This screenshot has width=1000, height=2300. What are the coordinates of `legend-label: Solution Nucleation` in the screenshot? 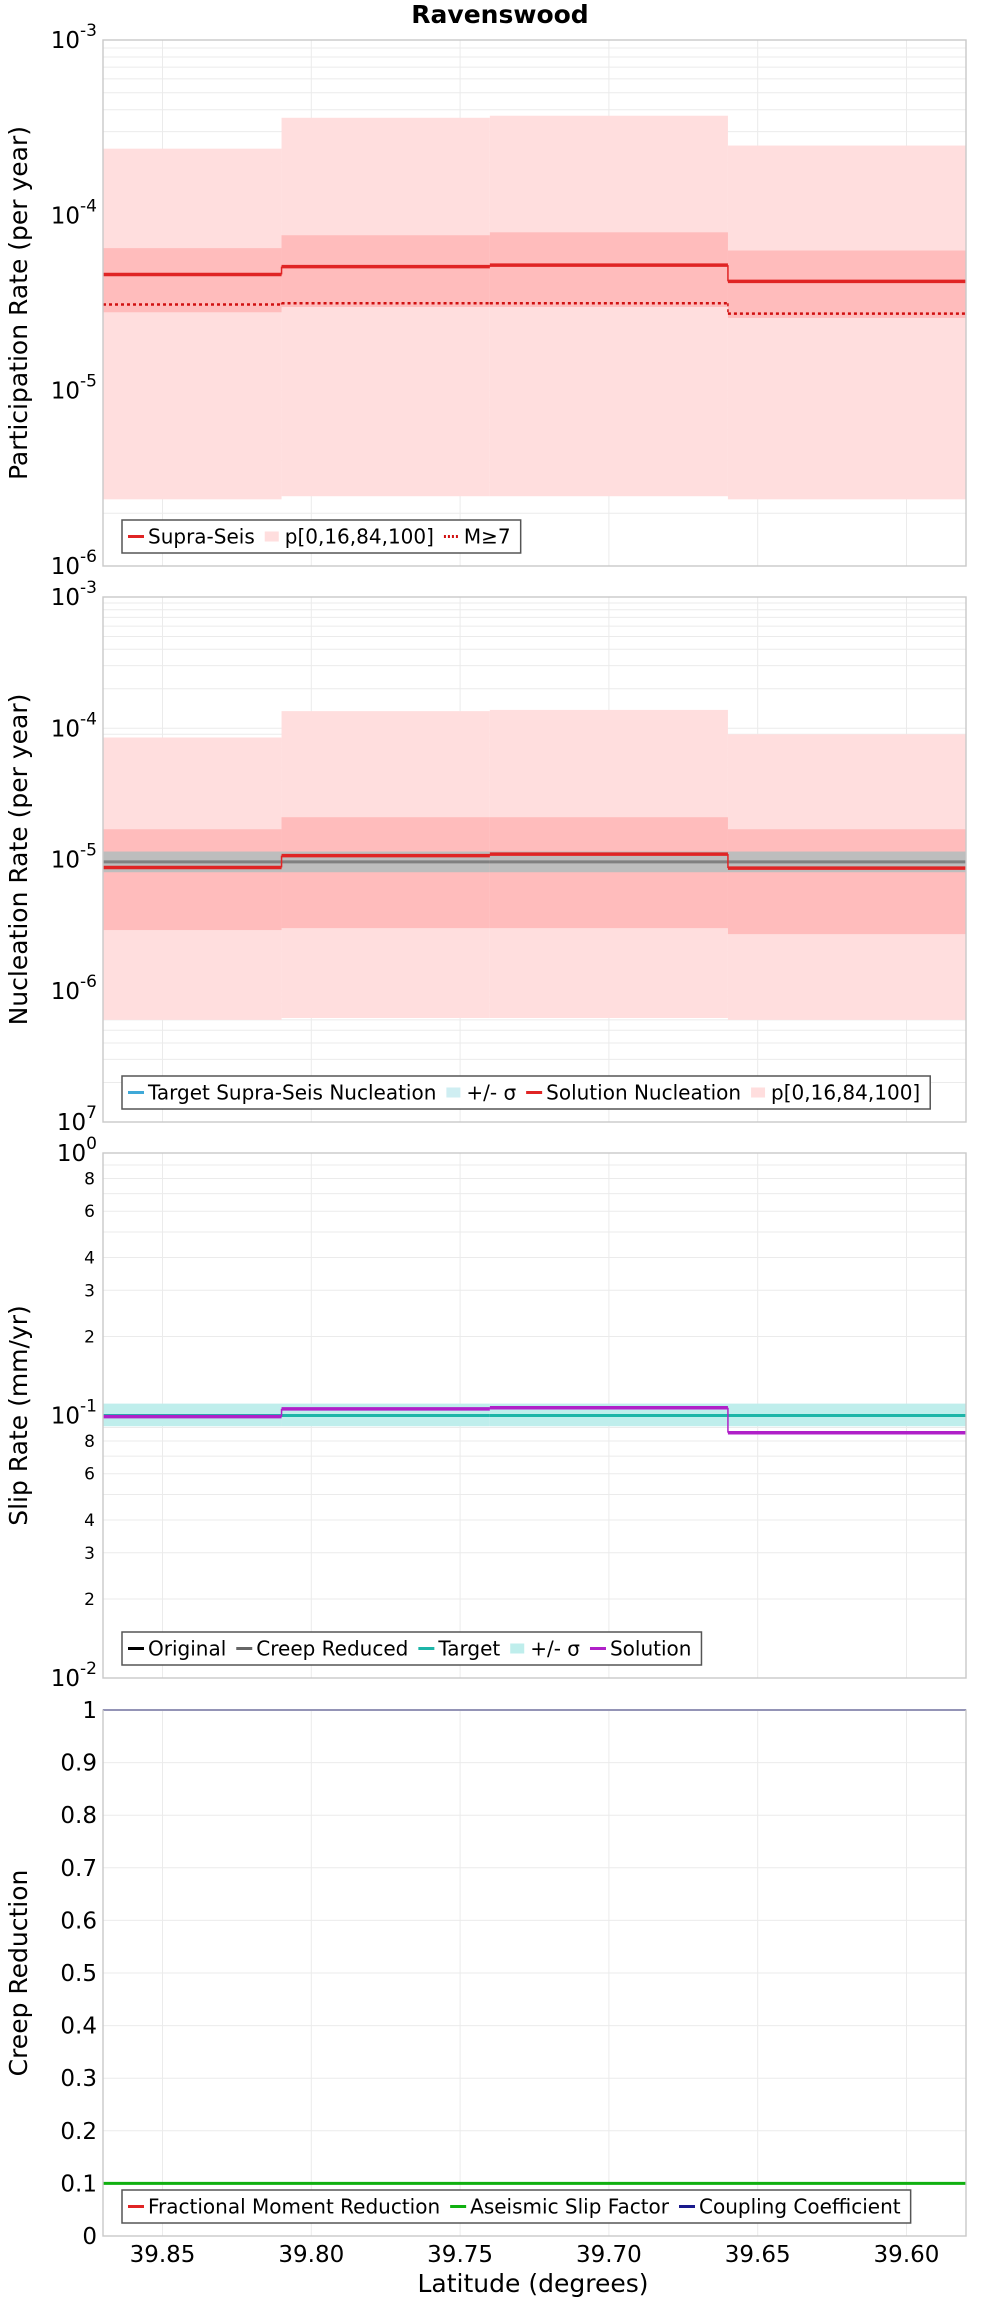 It's located at (643, 1093).